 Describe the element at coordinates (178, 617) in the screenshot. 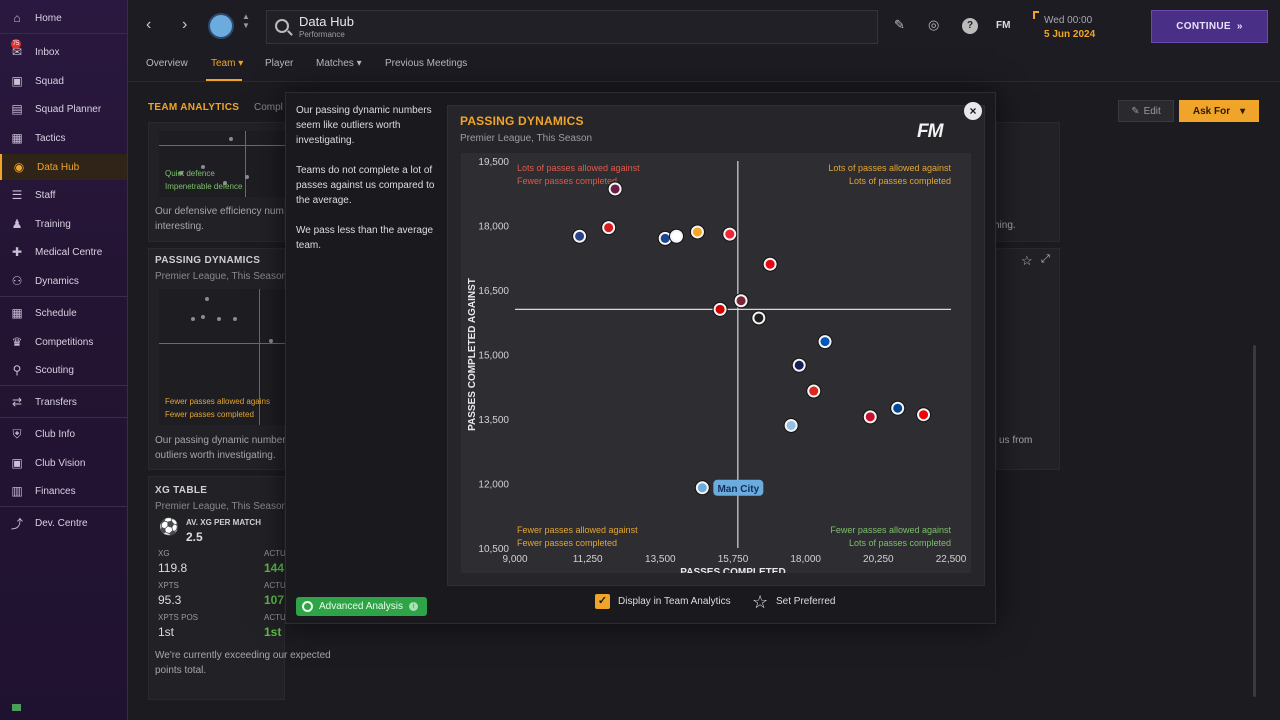

I see `stat-label: XPTS POS` at that location.